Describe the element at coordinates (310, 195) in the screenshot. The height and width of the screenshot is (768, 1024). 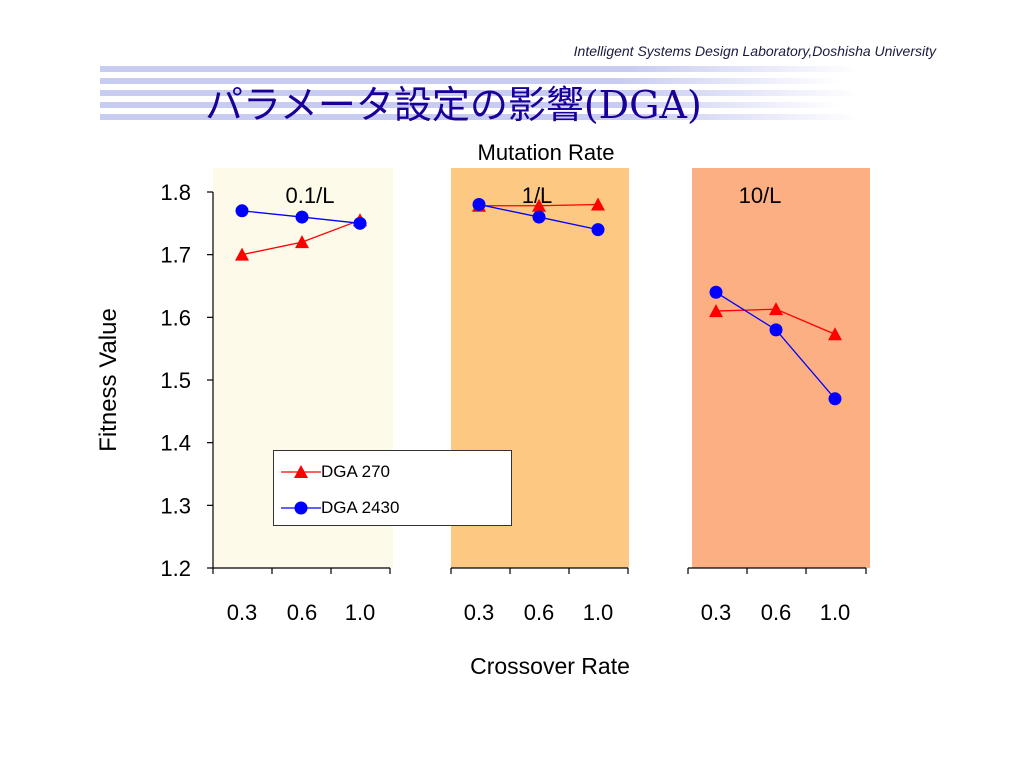
I see `mutation-rate-label: 0.1/L` at that location.